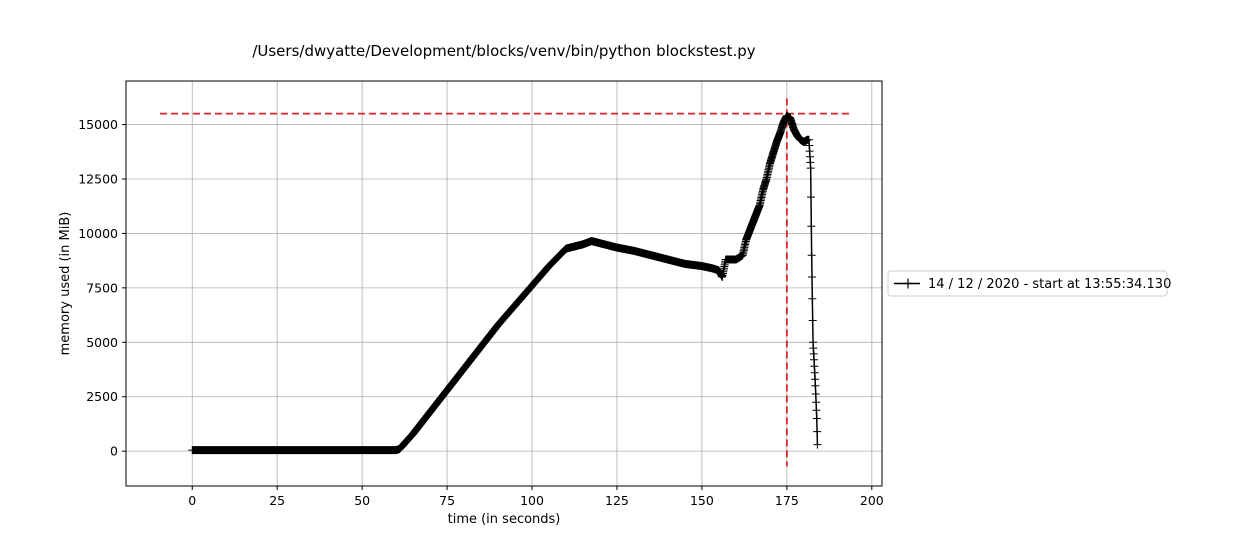  I want to click on y-tick-label: 5000, so click(102, 342).